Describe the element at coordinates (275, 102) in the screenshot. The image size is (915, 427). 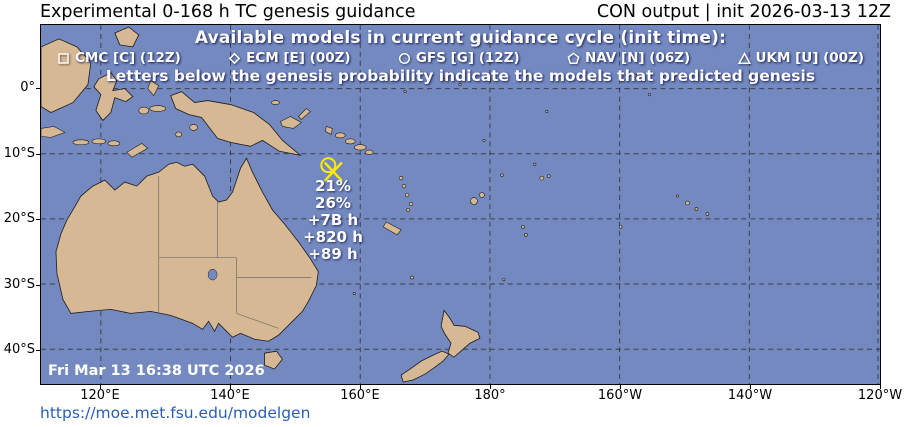
I see `admiralty-islands` at that location.